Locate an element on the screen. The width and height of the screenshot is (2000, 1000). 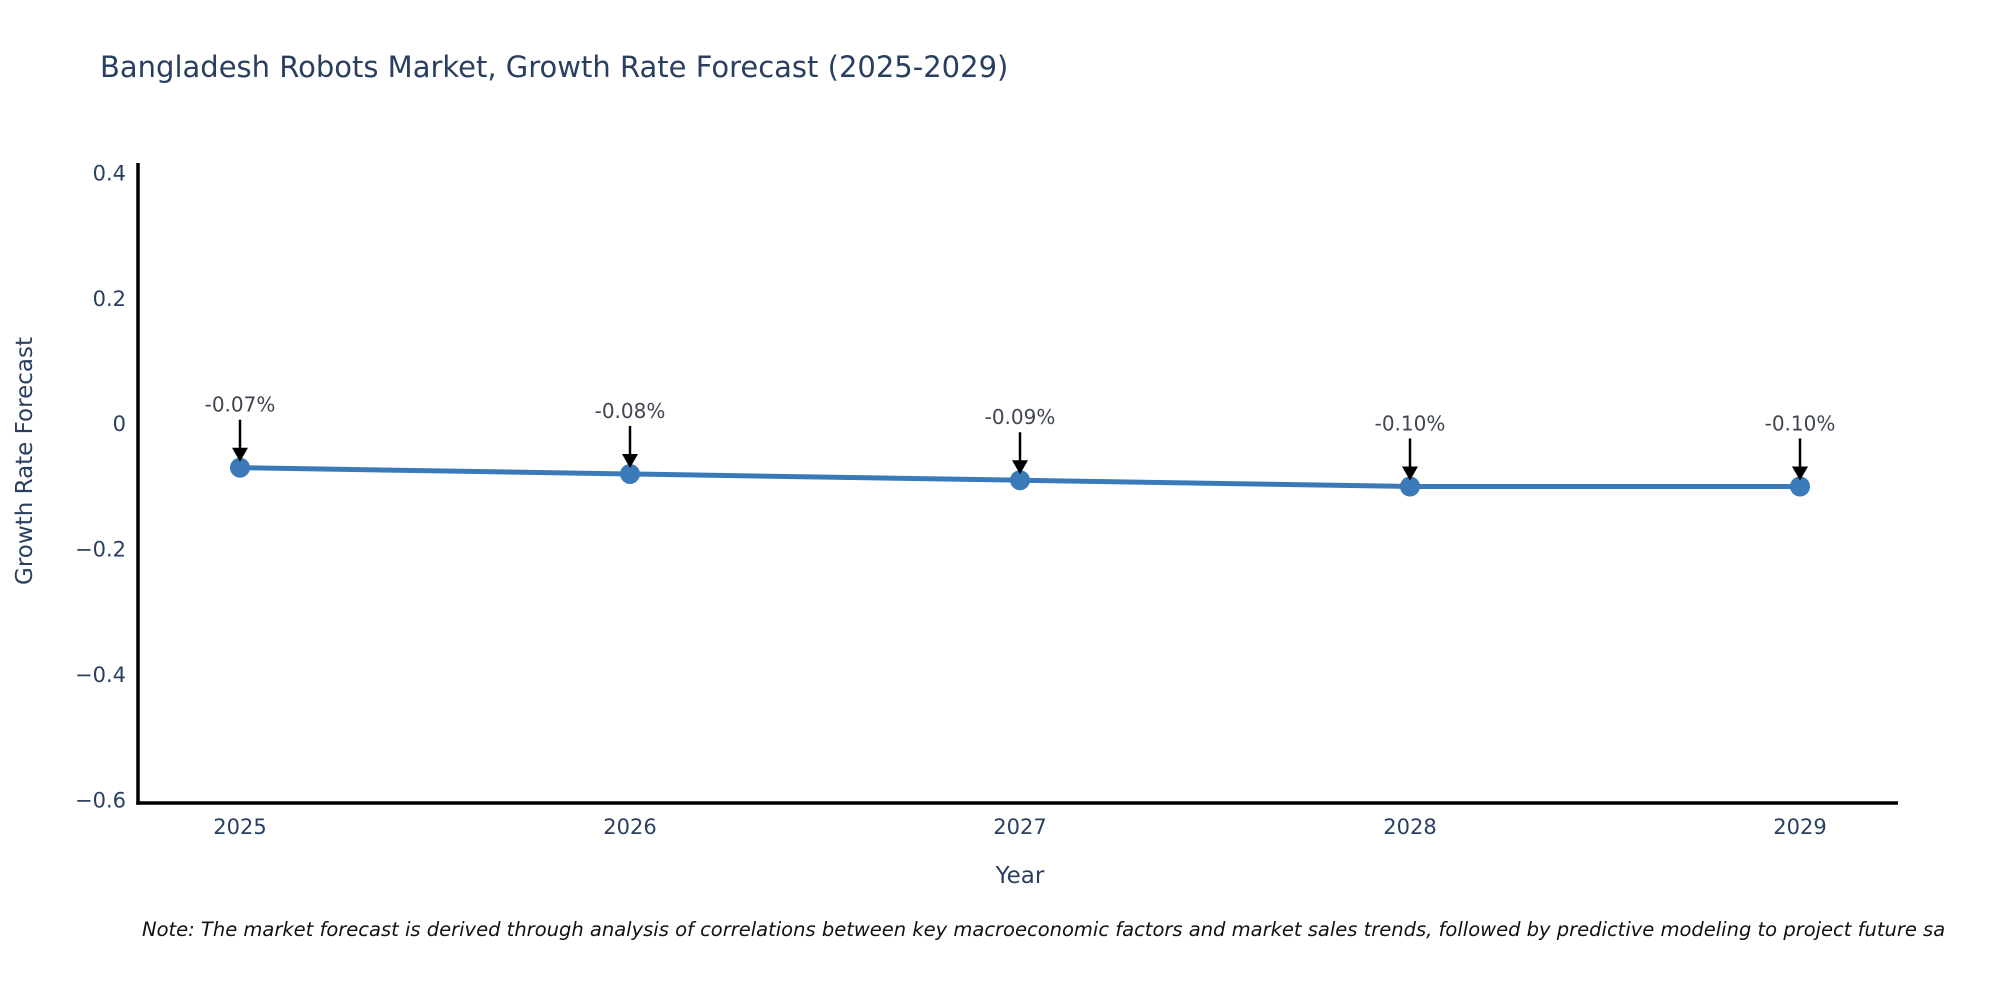
y-tick-label: −0.2 is located at coordinates (100, 550).